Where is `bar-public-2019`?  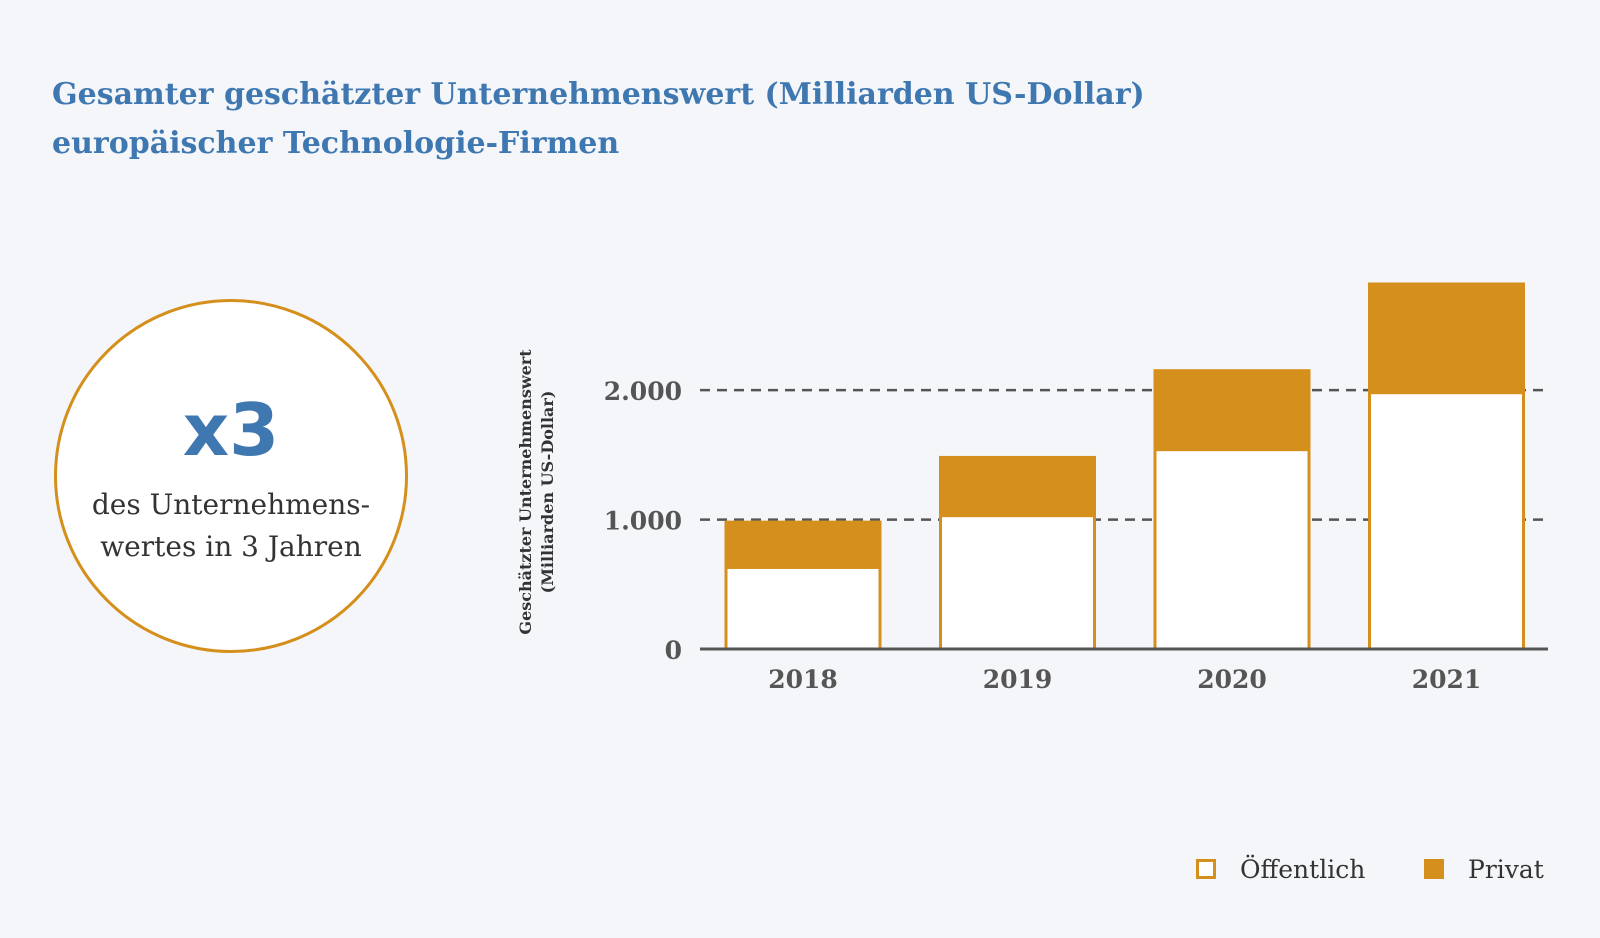 bar-public-2019 is located at coordinates (1017, 582).